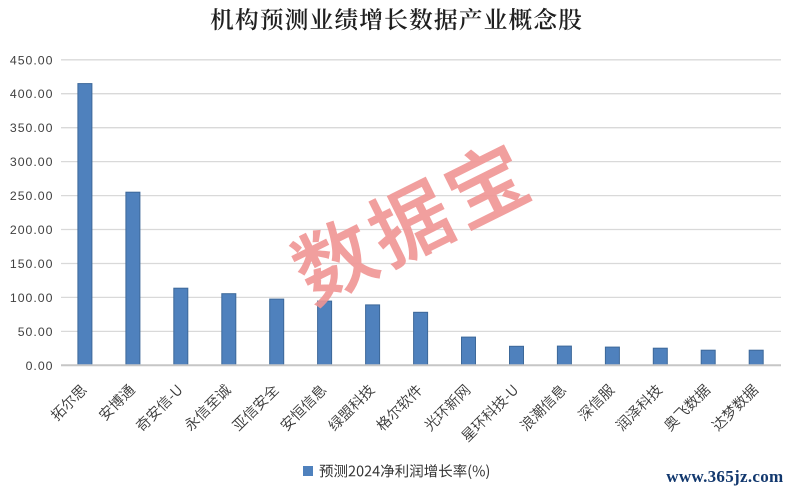  What do you see at coordinates (32, 94) in the screenshot?
I see `svg-text: 400.00` at bounding box center [32, 94].